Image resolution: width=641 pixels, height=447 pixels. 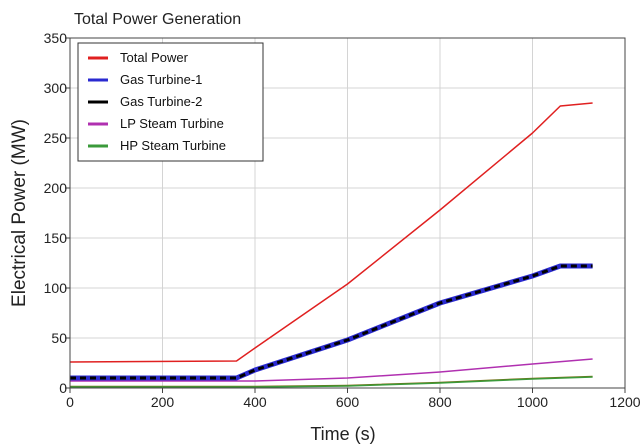 What do you see at coordinates (331, 370) in the screenshot?
I see `series-line-lp-steam-turbine` at bounding box center [331, 370].